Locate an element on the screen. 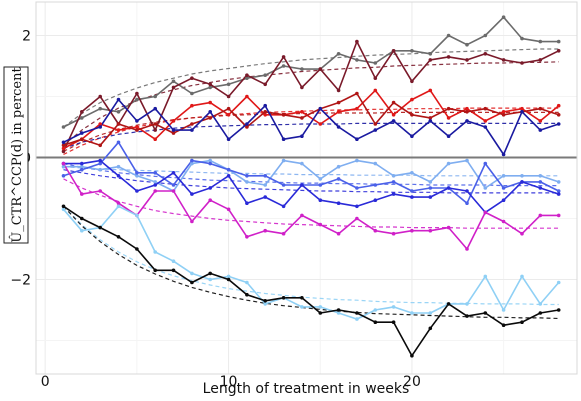 Image resolution: width=581 pixels, height=401 pixels. x-tick-label: 0 is located at coordinates (45, 382).